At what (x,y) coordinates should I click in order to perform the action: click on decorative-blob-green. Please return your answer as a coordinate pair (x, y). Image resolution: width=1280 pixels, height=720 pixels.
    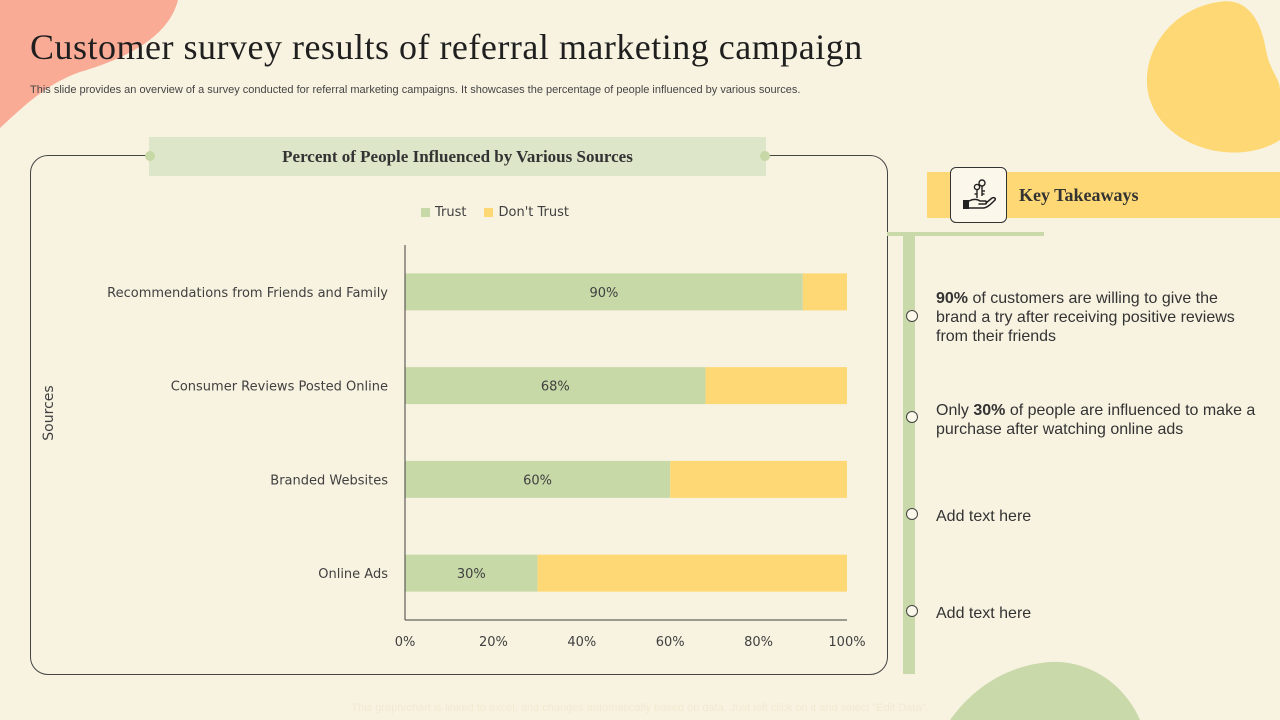
    Looking at the image, I should click on (1045, 690).